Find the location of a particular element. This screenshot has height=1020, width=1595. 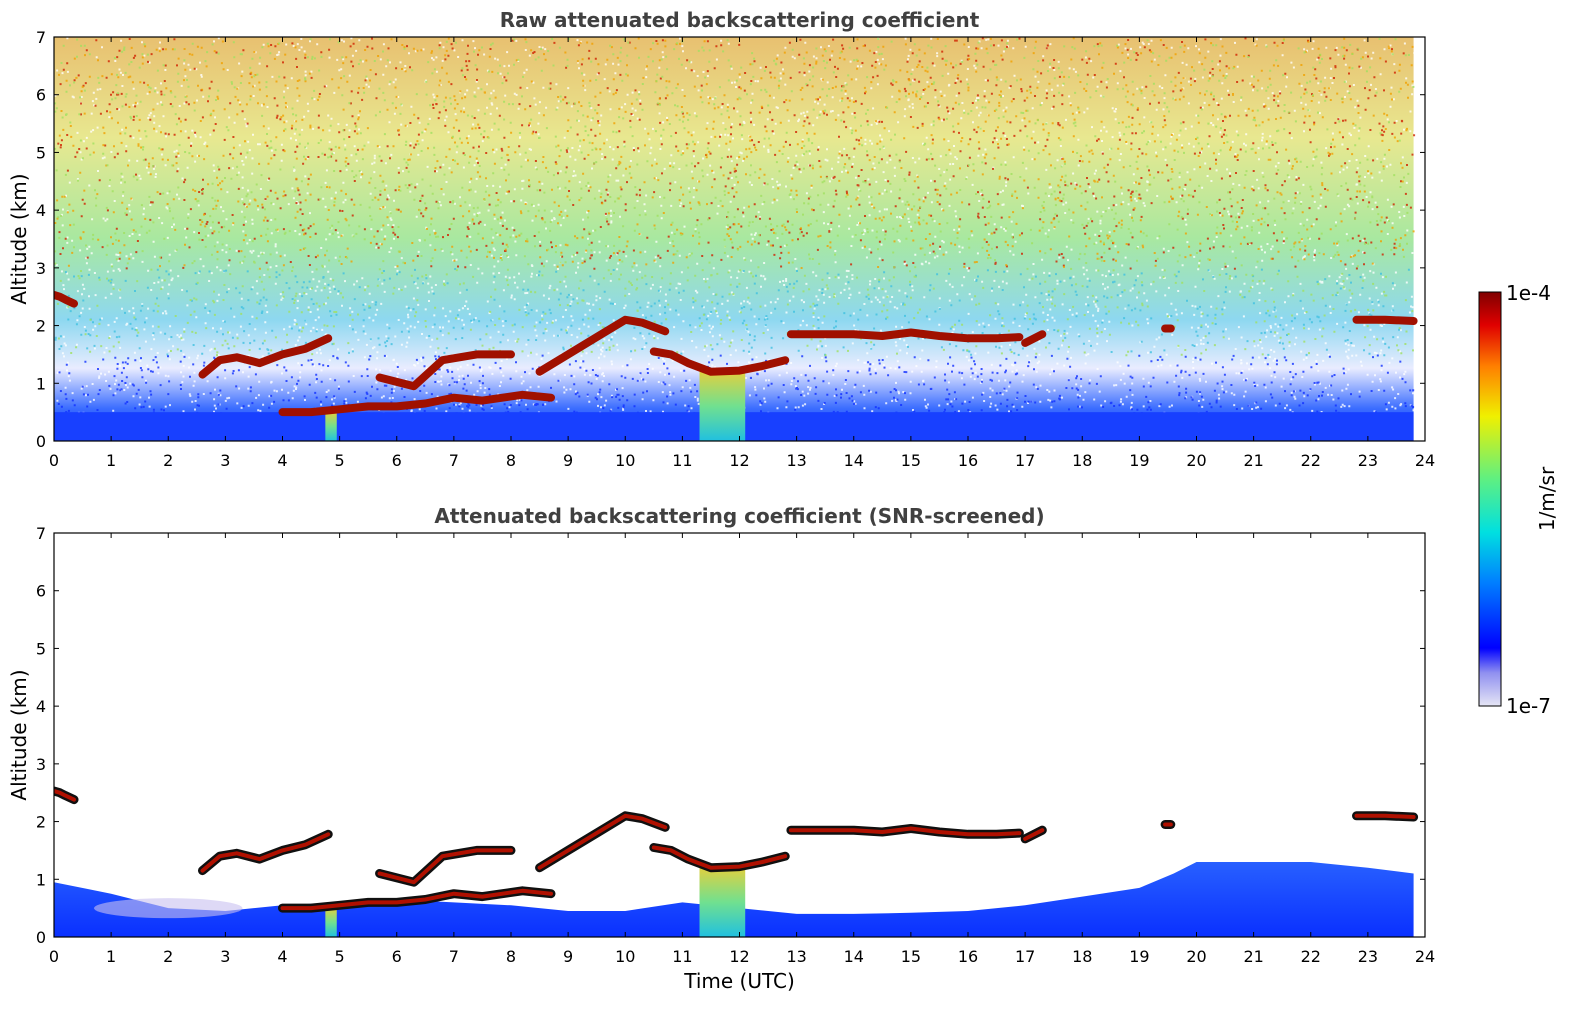

colorbar-max-label: 1e-4 is located at coordinates (1528, 293).